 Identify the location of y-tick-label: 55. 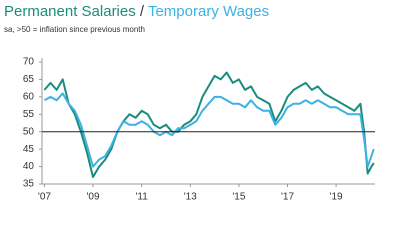
(29, 114).